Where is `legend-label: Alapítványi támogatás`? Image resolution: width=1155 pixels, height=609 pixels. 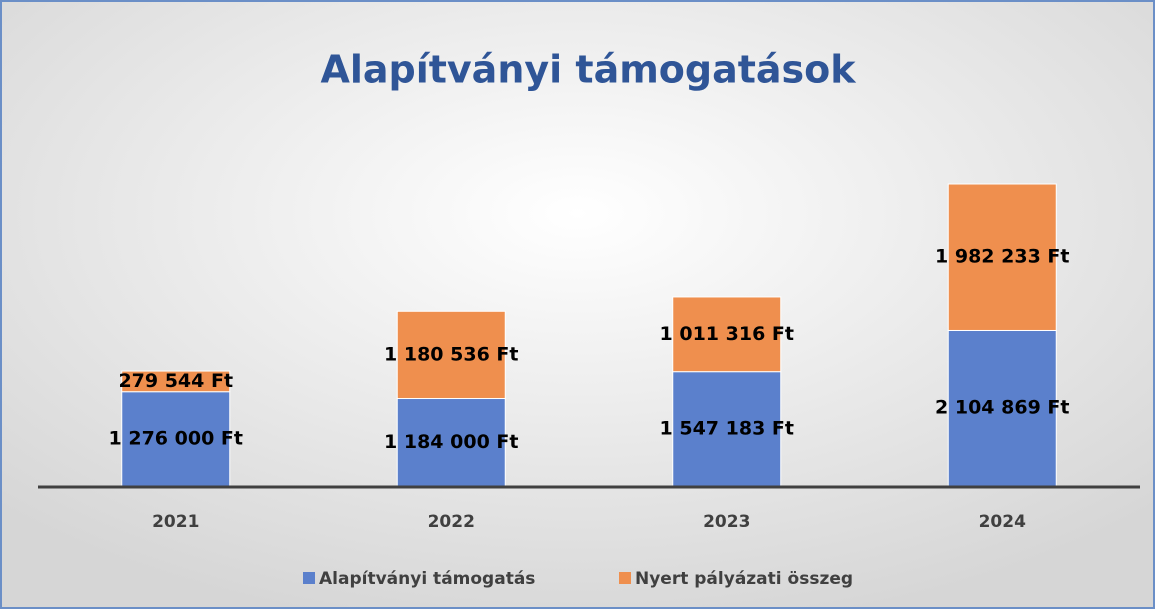 legend-label: Alapítványi támogatás is located at coordinates (427, 579).